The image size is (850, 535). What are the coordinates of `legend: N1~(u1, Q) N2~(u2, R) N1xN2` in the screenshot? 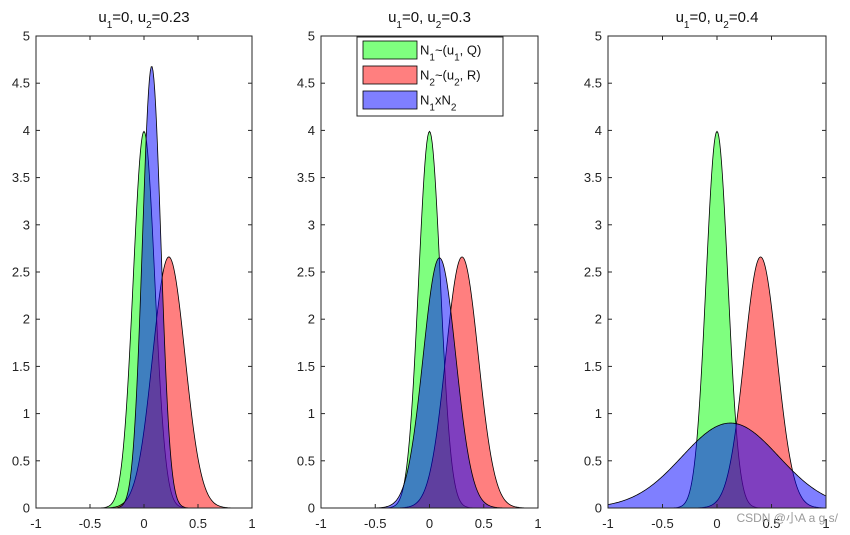 It's located at (430, 76).